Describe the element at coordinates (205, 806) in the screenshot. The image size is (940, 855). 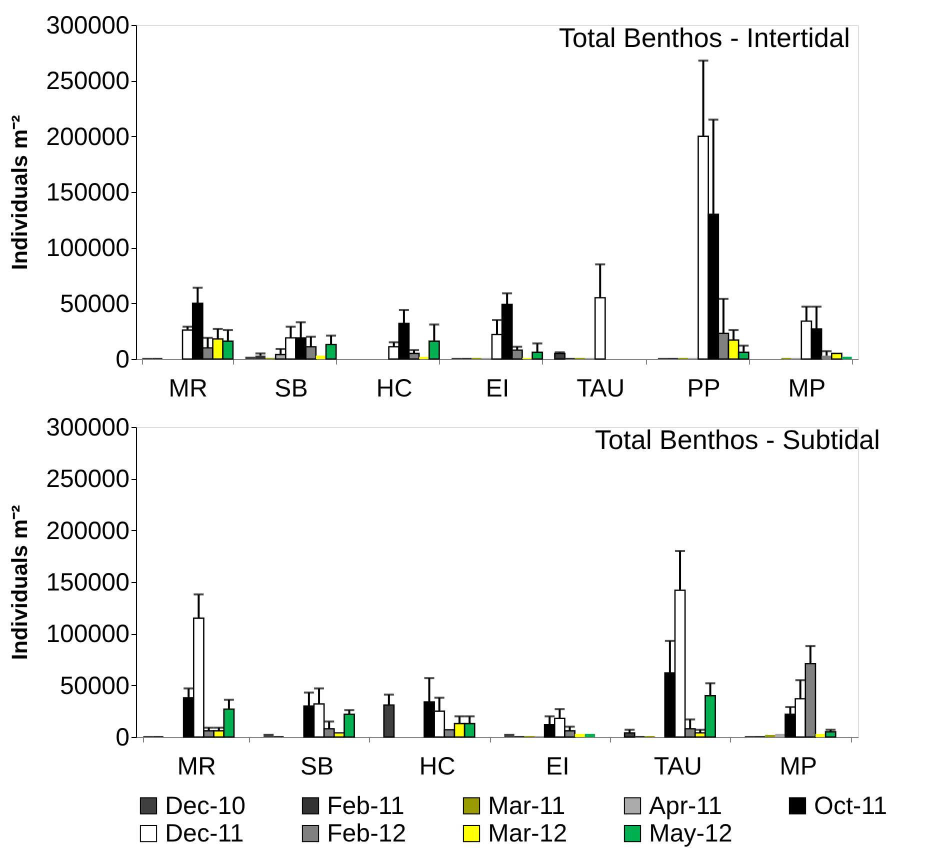
I see `legend-label: Dec-10` at that location.